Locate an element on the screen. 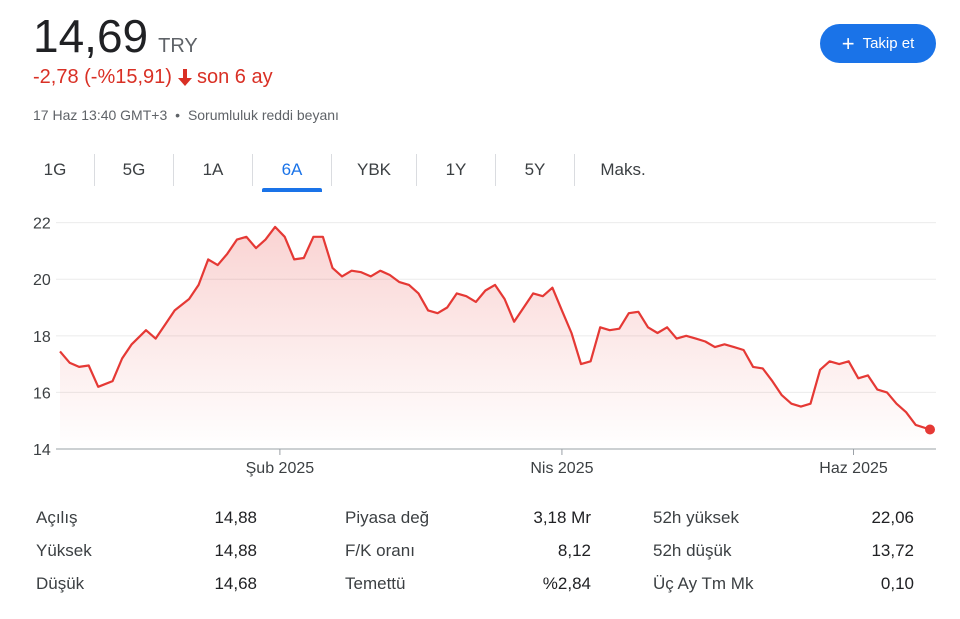  stat-row: Düşük 14,68 is located at coordinates (146, 590).